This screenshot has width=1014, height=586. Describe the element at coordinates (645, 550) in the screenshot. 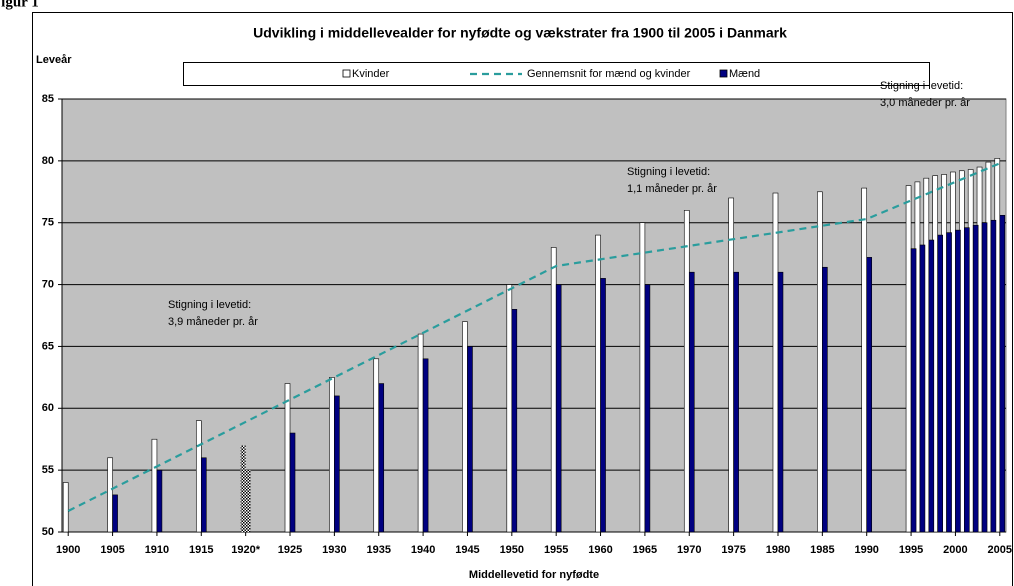

I see `x-tick-label: 1965` at that location.